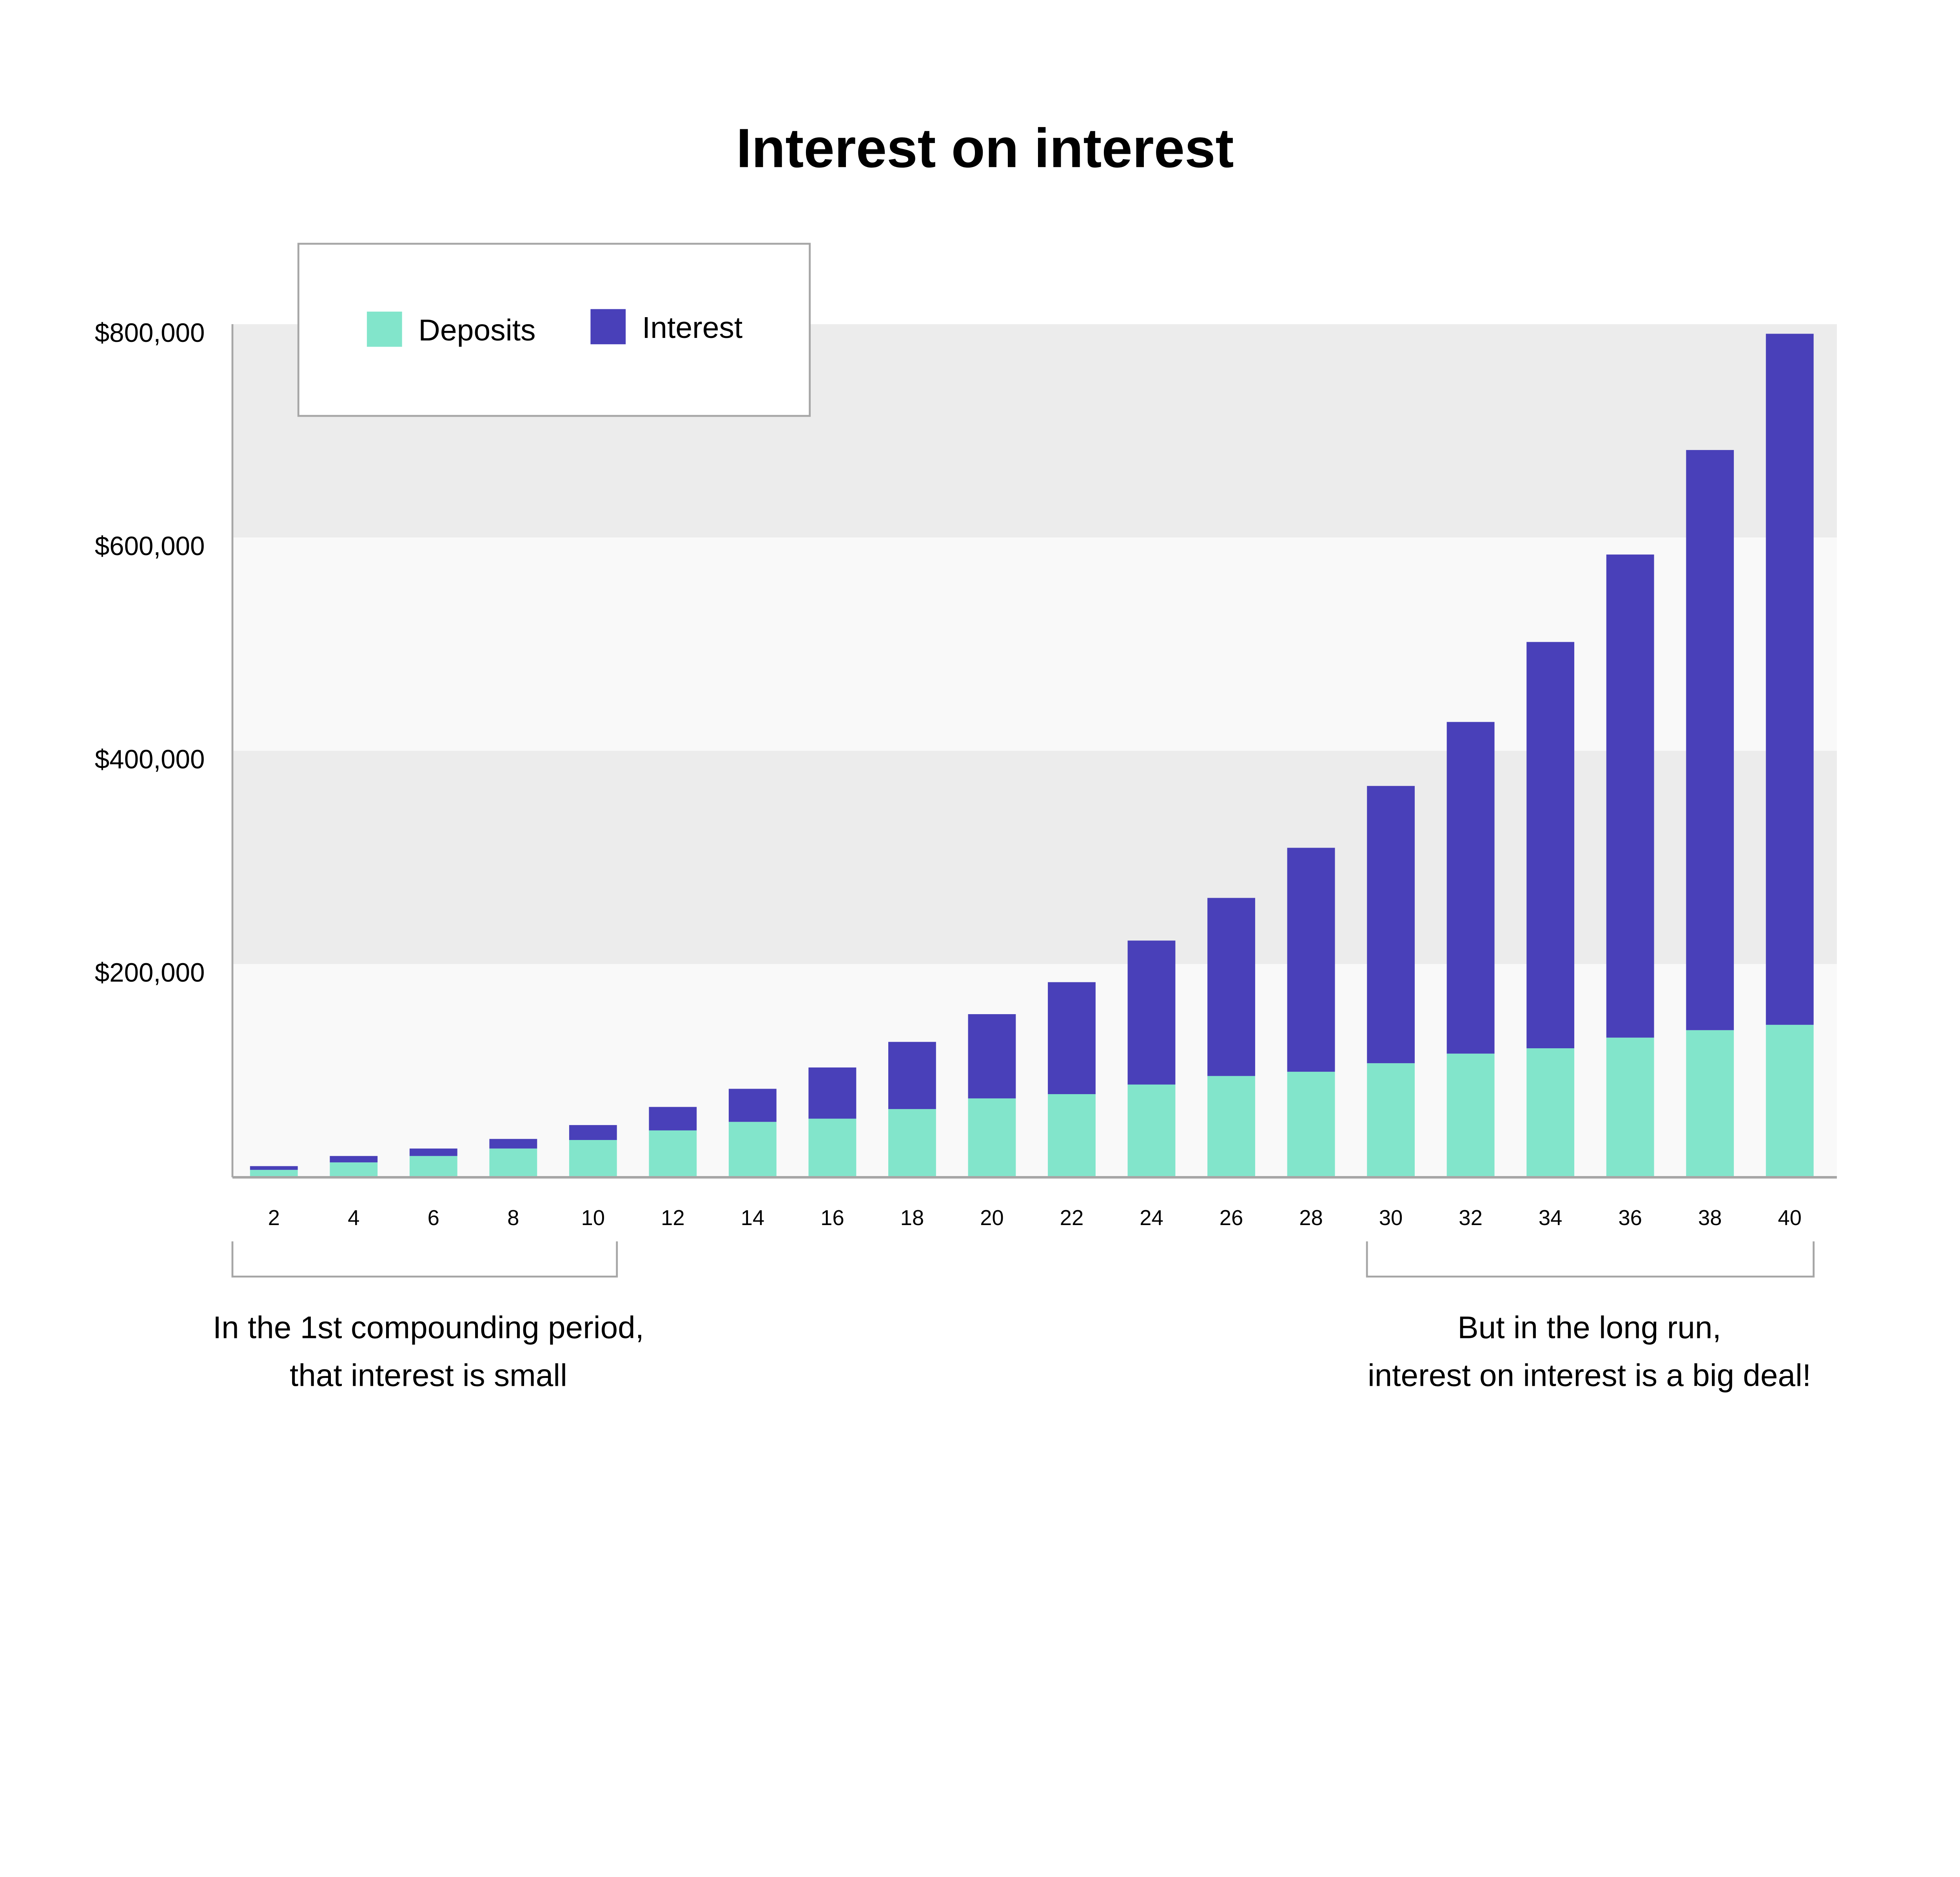 The image size is (1960, 1877). Describe the element at coordinates (1072, 1218) in the screenshot. I see `x-tick-label: 22` at that location.